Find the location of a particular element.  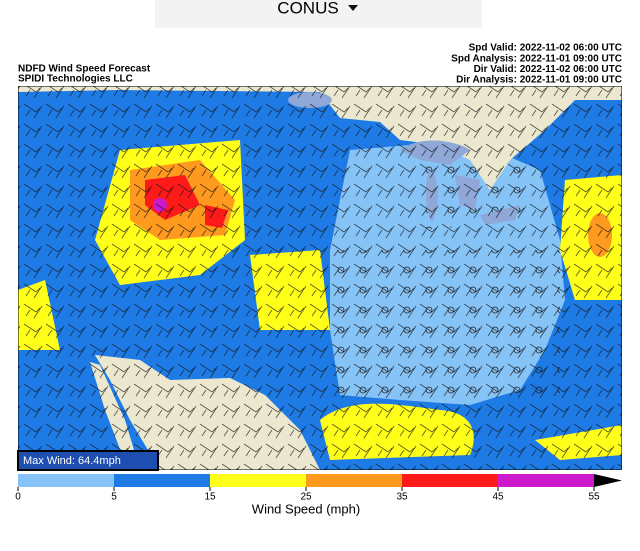

valid-time: Spd Analysis: 2022-11-01 09:00 UTC is located at coordinates (536, 58).